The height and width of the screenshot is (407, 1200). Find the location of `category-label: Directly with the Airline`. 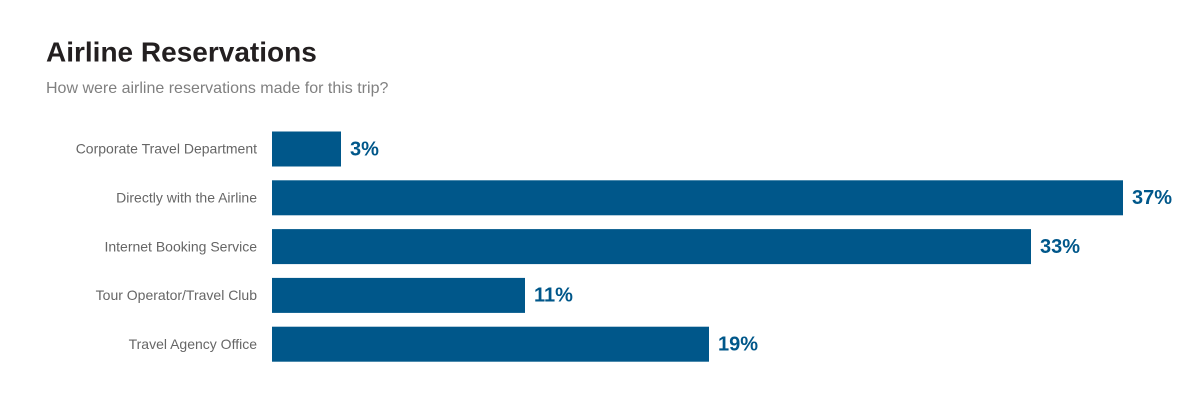

category-label: Directly with the Airline is located at coordinates (186, 198).